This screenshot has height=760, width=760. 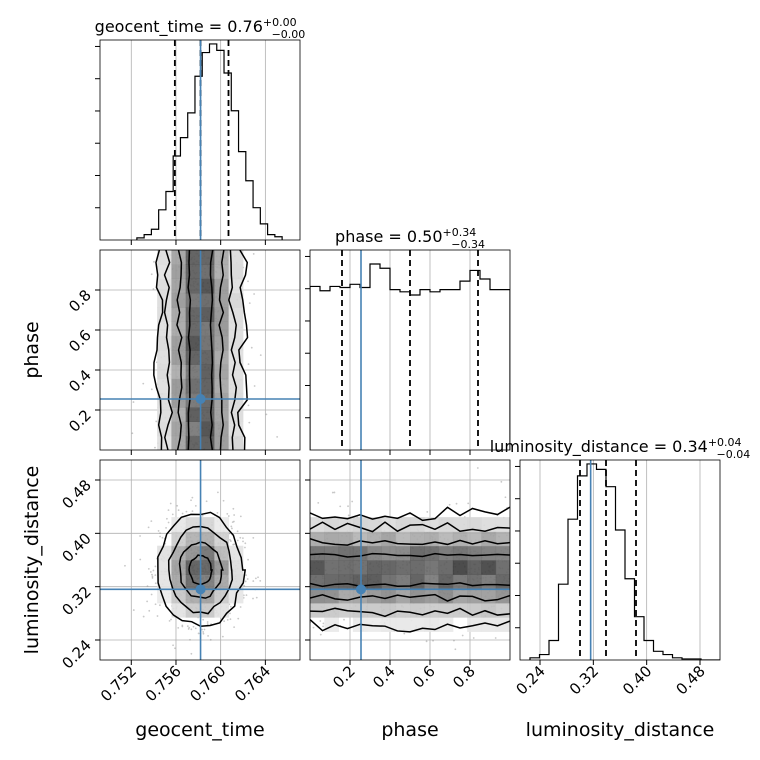 I want to click on joint-frame, so click(x=200, y=350).